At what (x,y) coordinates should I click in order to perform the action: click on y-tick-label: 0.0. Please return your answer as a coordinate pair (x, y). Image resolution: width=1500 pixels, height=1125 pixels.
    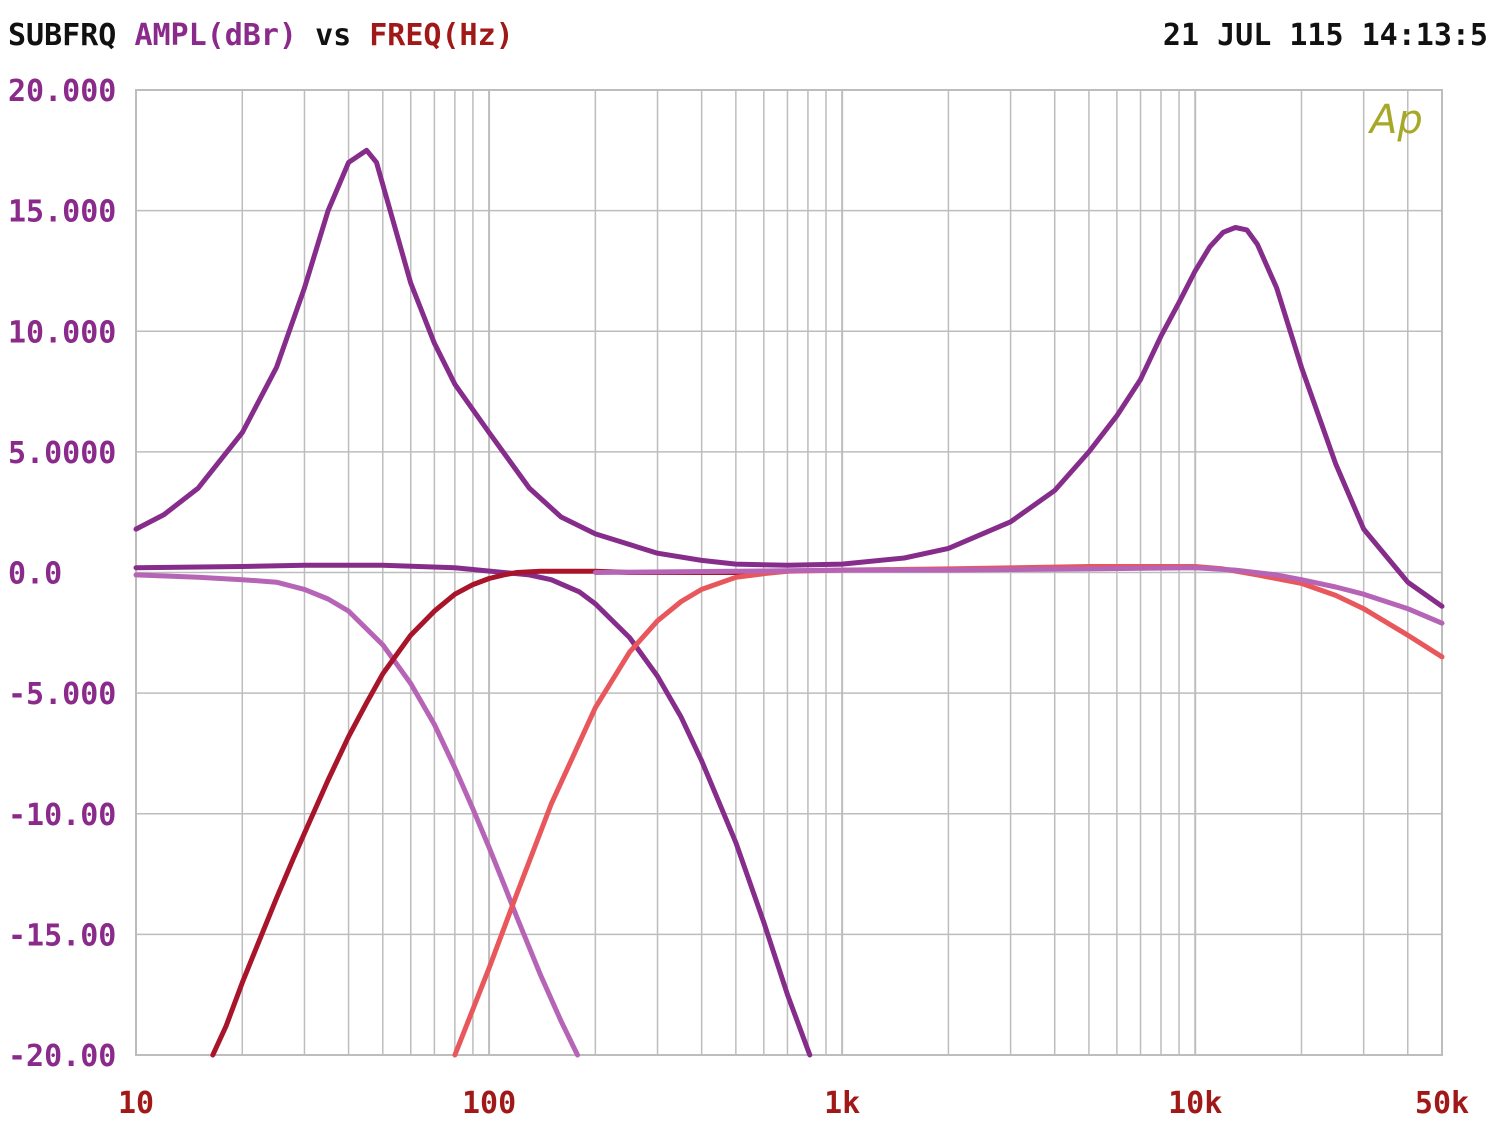
    Looking at the image, I should click on (35, 574).